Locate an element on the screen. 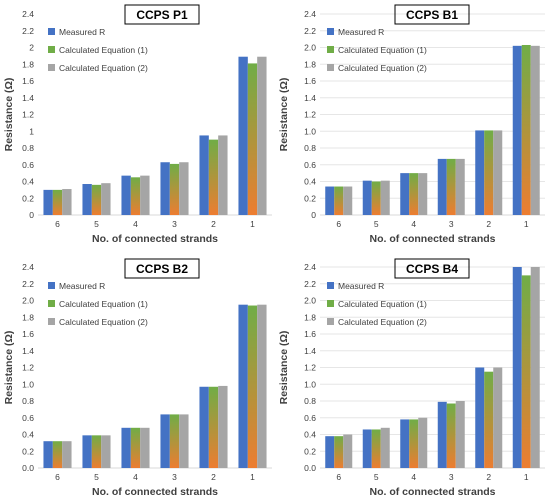  chart-title: CCPS B1 is located at coordinates (432, 15).